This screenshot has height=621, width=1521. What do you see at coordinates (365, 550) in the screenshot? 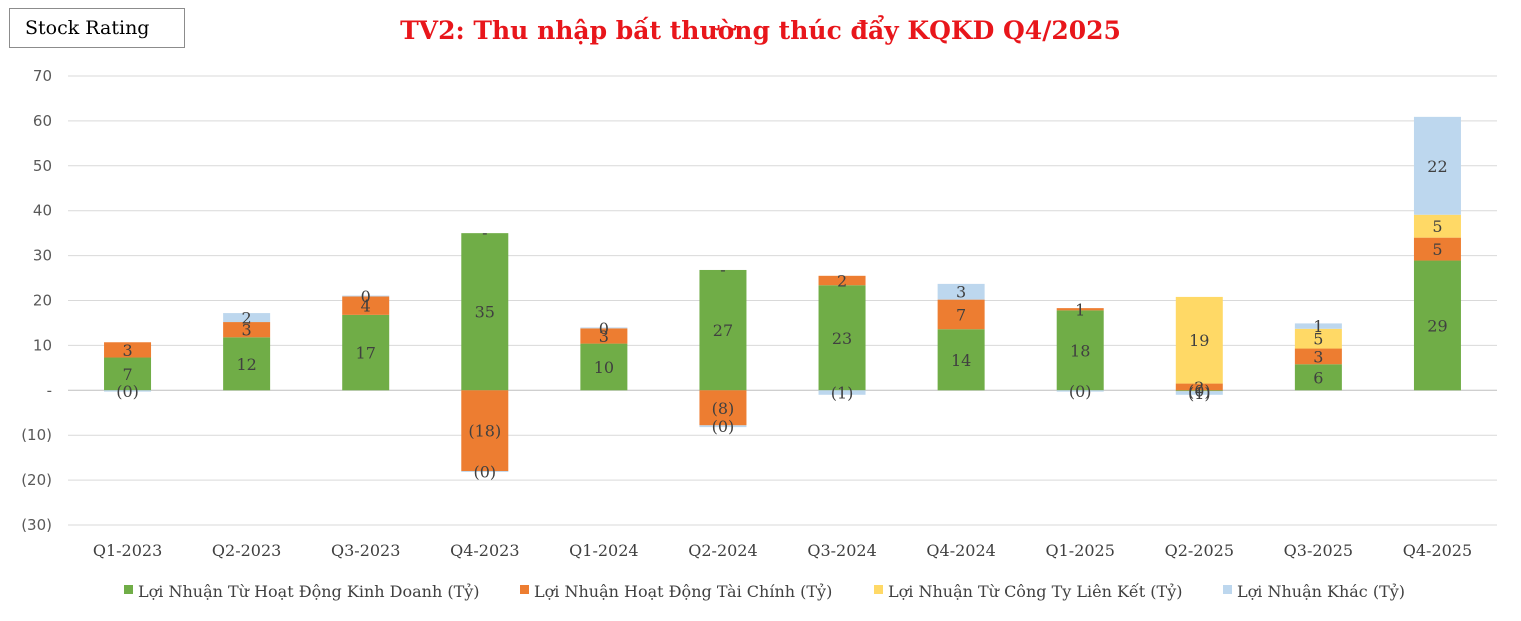
I see `x-tick-label: Q3-2023` at bounding box center [365, 550].